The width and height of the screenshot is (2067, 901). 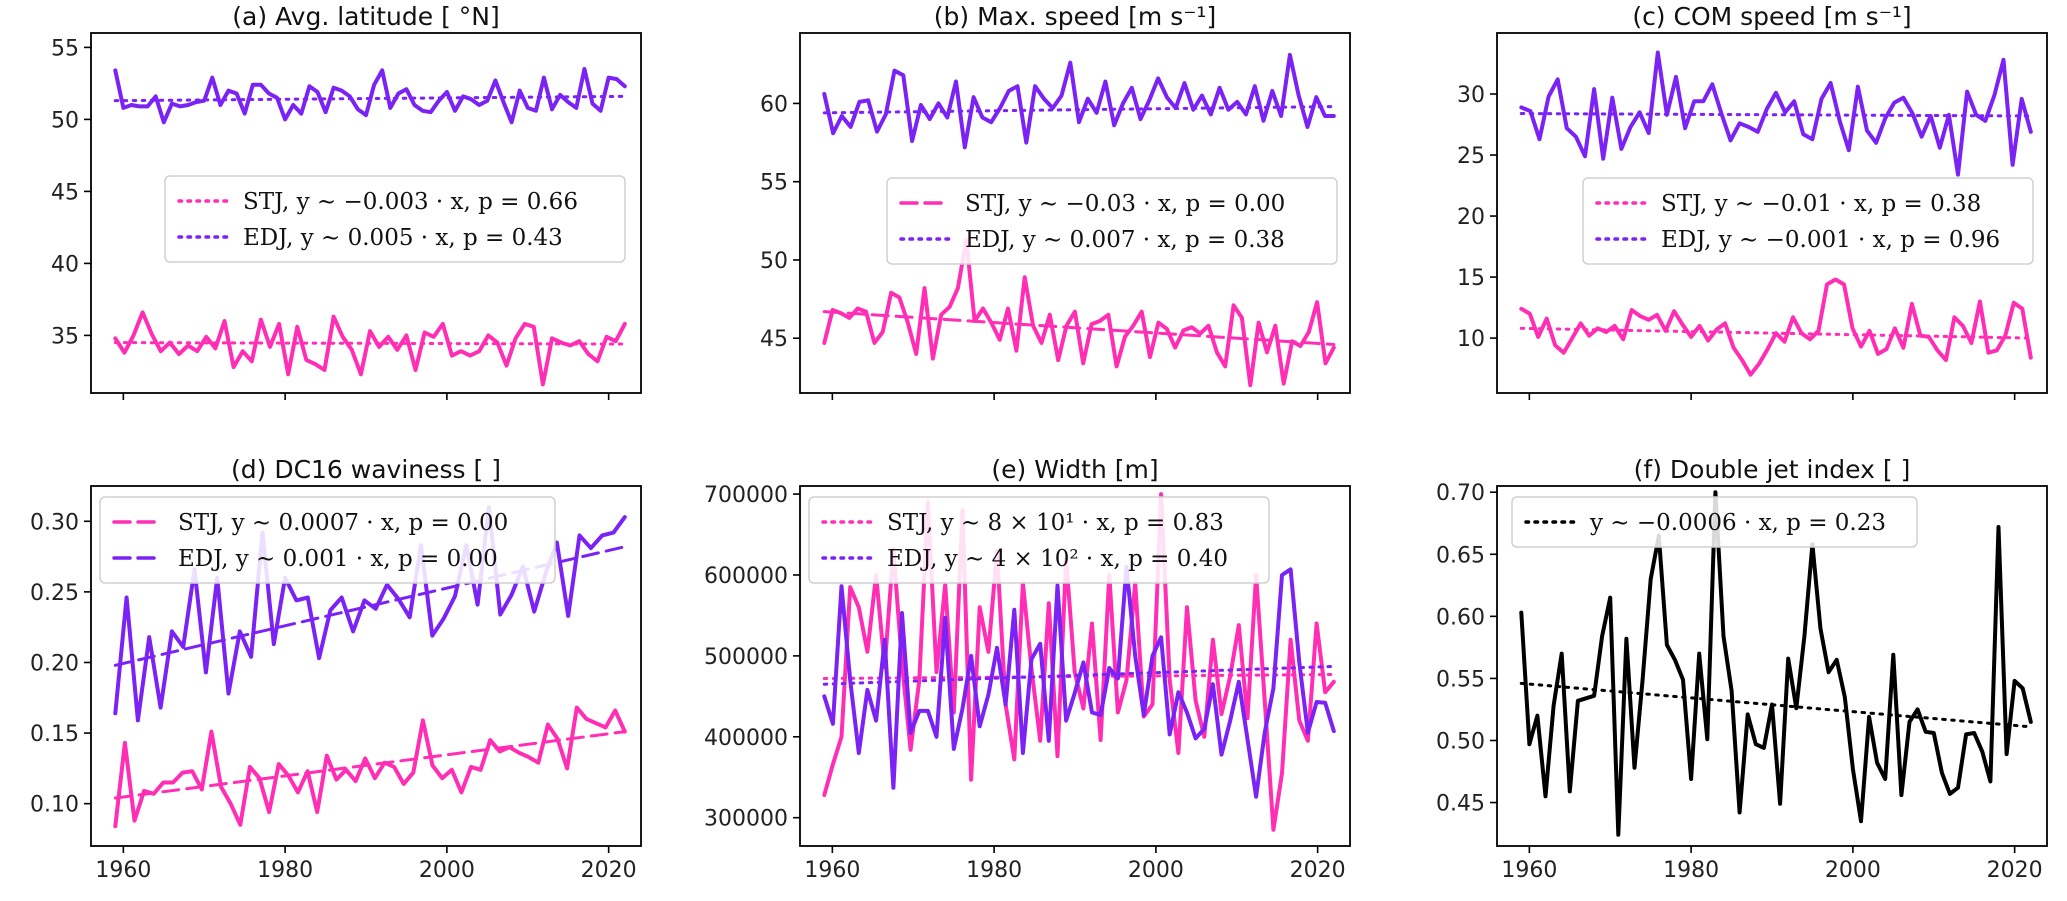 I want to click on y-tick-label: 60, so click(x=774, y=104).